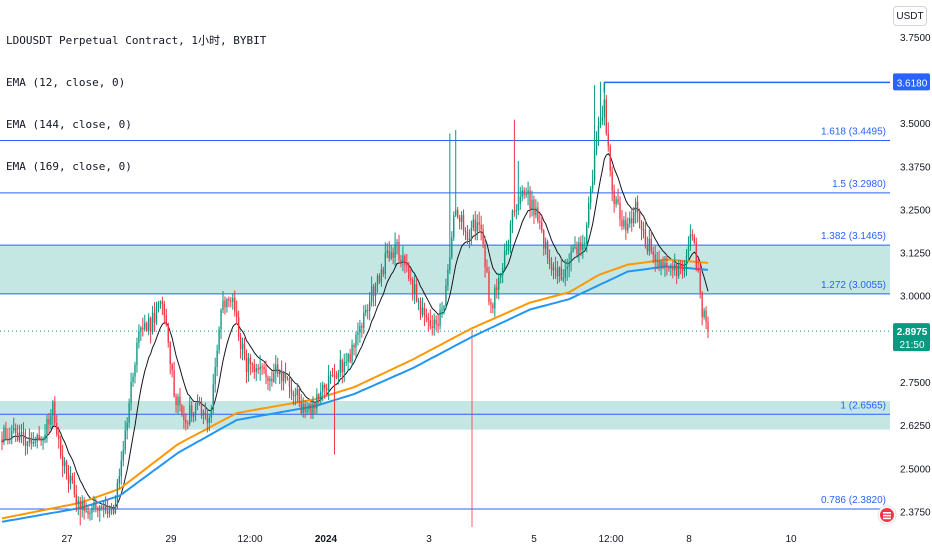 Image resolution: width=932 pixels, height=555 pixels. What do you see at coordinates (912, 332) in the screenshot?
I see `current-price-label: 2.8975` at bounding box center [912, 332].